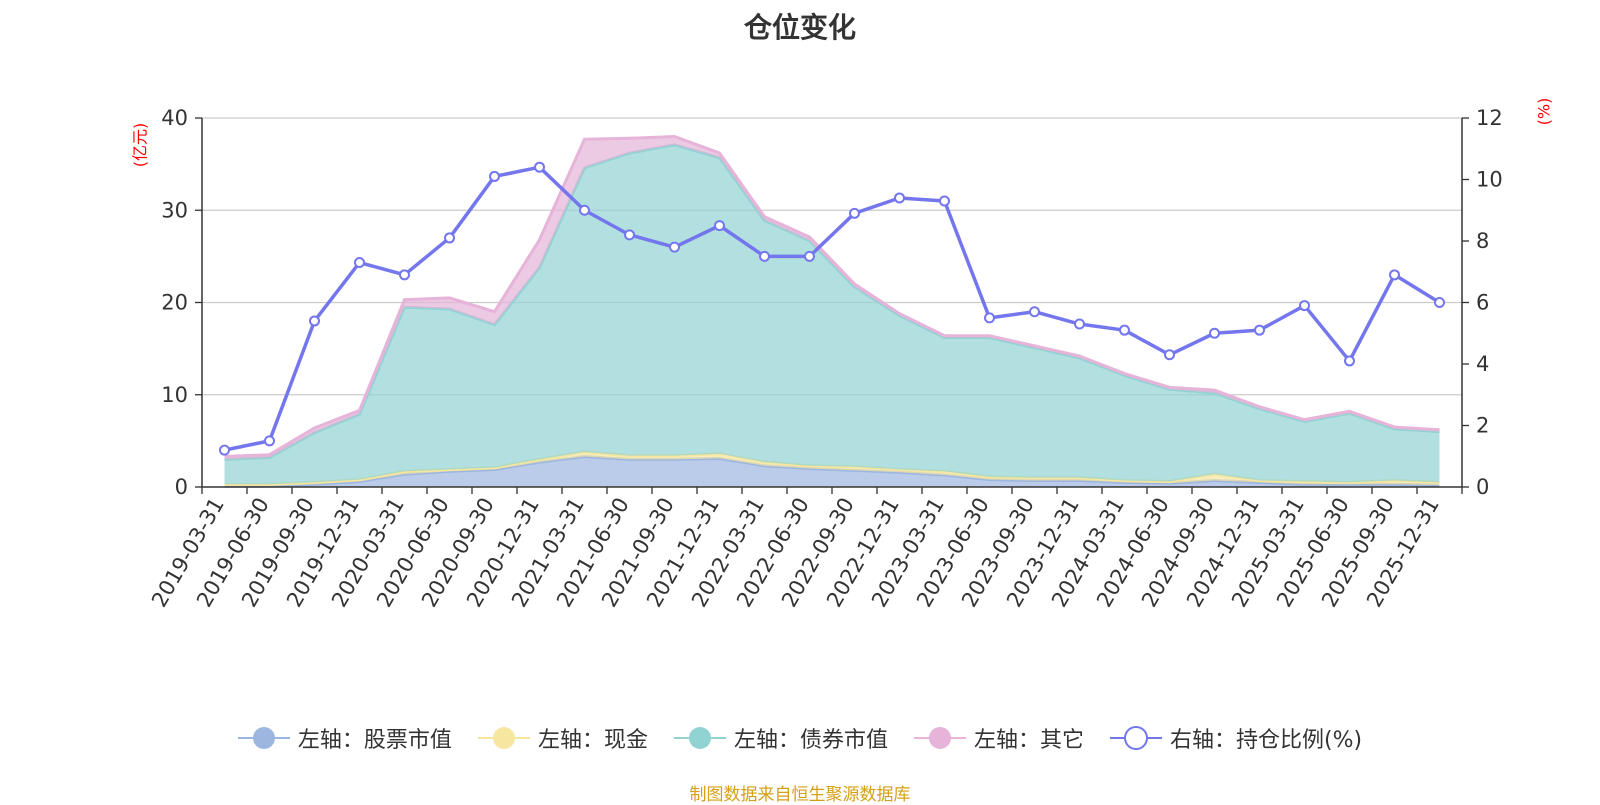 The height and width of the screenshot is (805, 1600). I want to click on right-axis-tick-label-5: 10, so click(1489, 180).